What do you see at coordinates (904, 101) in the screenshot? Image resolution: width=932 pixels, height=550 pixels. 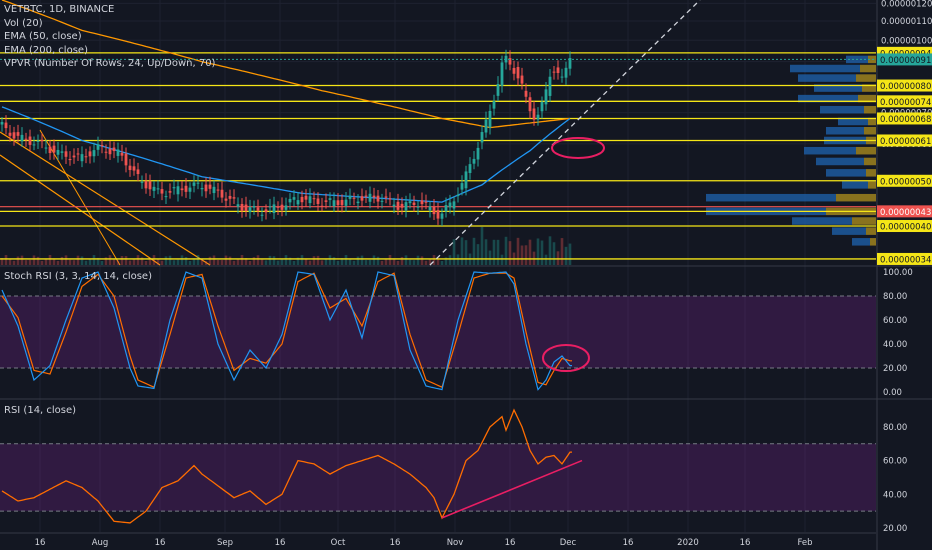 I see `price-level-badge` at bounding box center [904, 101].